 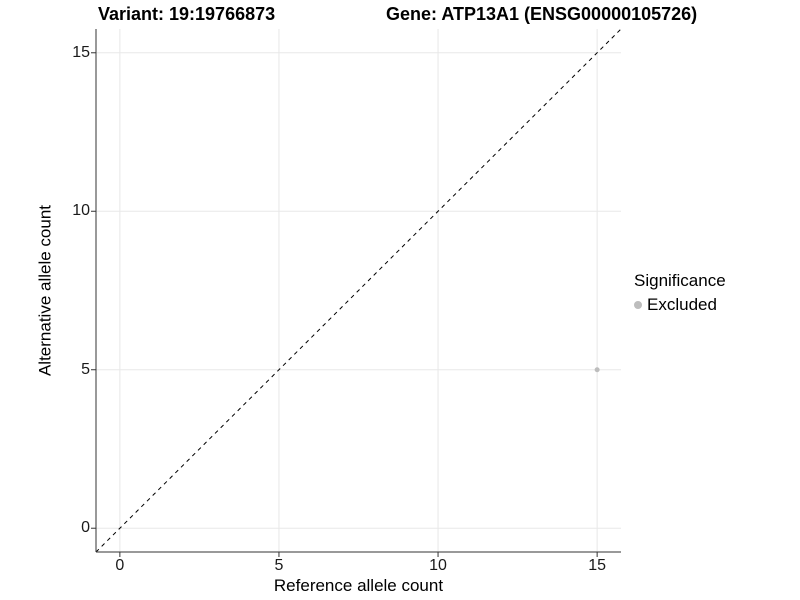 I want to click on legend-entry-label: Excluded, so click(x=682, y=304).